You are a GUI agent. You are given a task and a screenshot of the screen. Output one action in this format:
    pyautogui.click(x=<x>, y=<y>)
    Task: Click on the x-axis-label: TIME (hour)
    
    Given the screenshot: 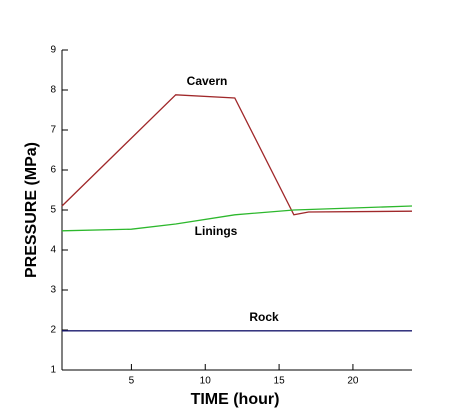 What is the action you would take?
    pyautogui.click(x=235, y=399)
    